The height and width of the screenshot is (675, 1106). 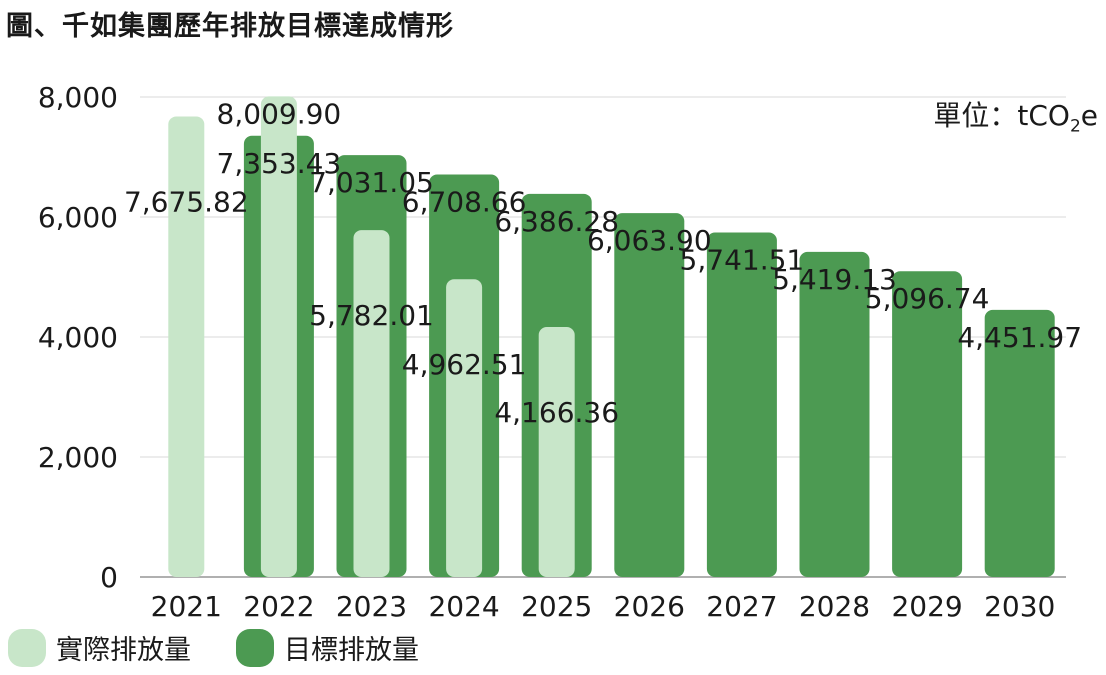 I want to click on legend-swatch-actual, so click(x=27, y=647).